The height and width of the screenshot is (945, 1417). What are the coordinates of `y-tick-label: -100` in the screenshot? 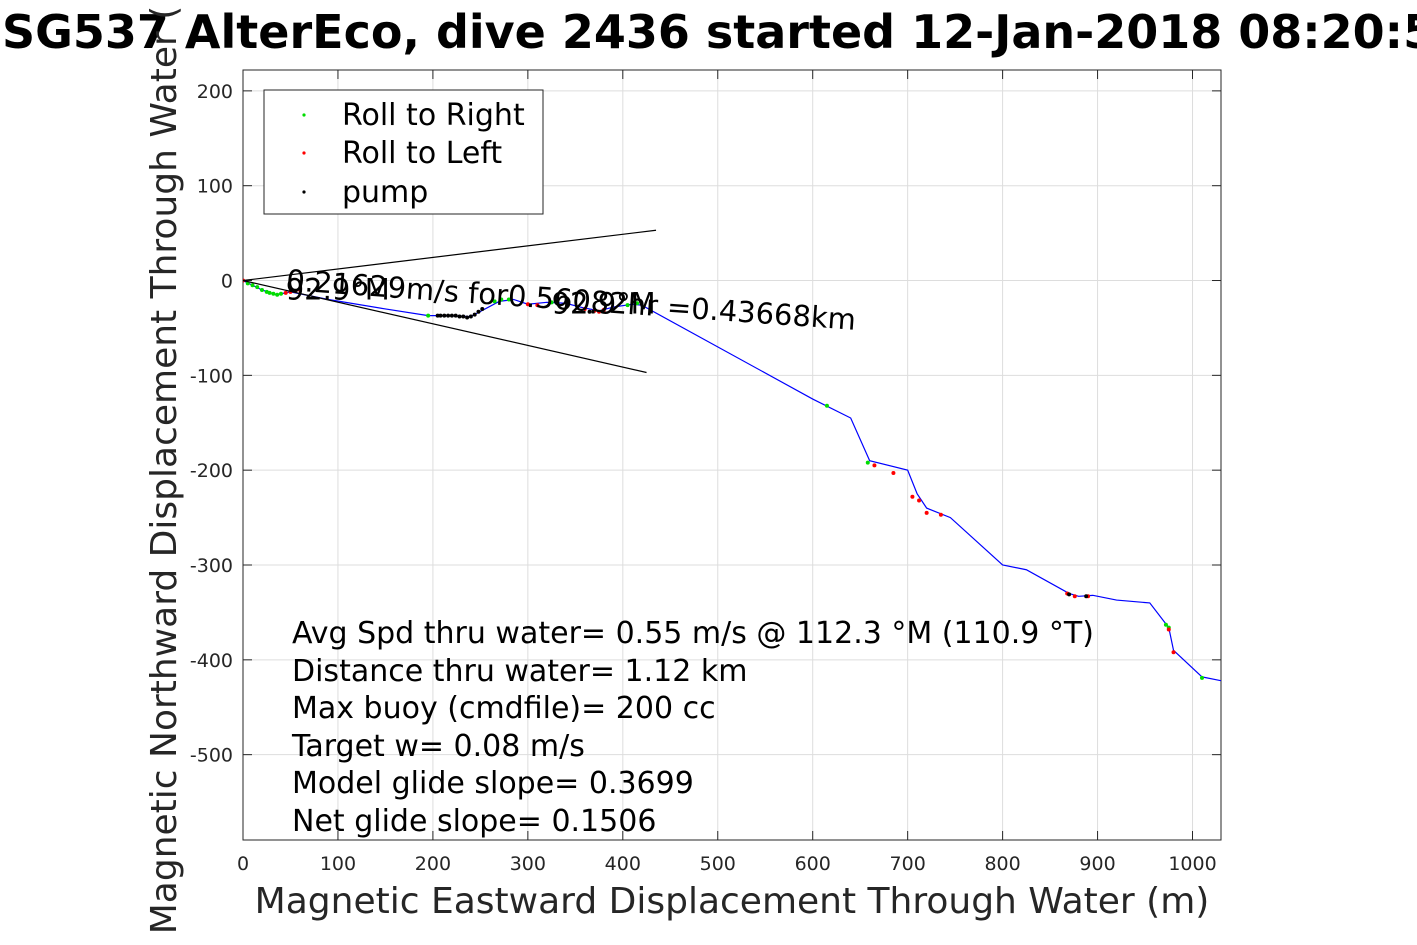 It's located at (211, 376).